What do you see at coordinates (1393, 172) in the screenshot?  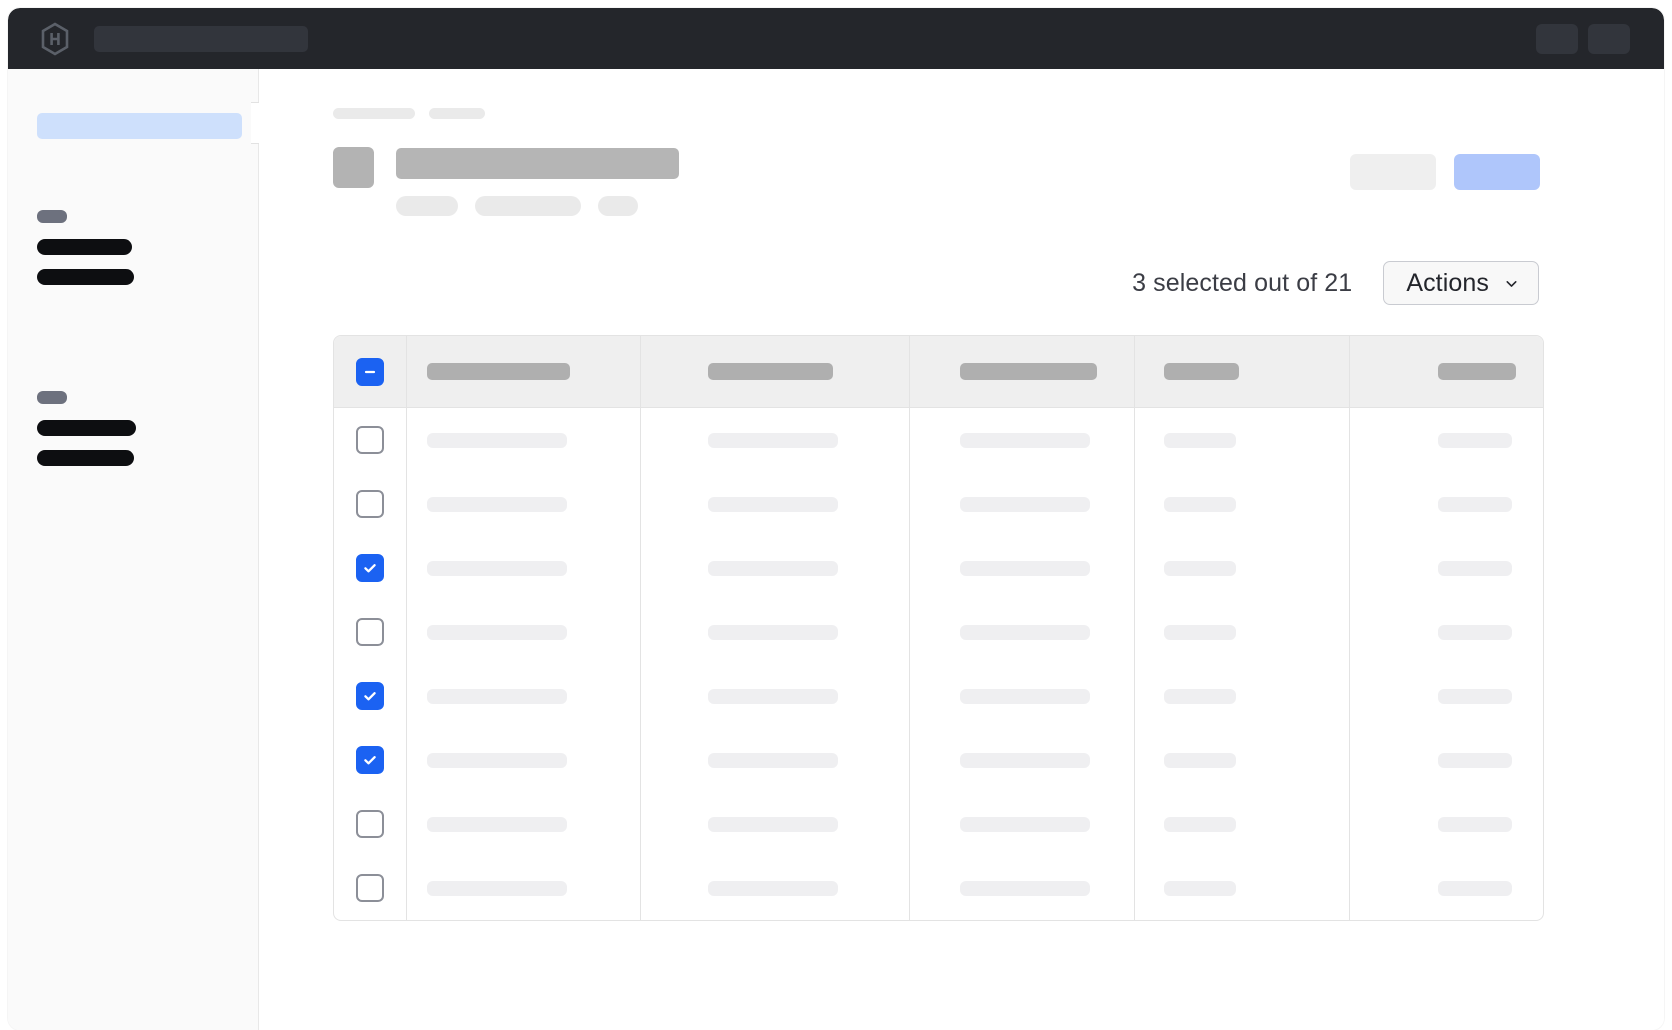 I see `secondary-action-button` at bounding box center [1393, 172].